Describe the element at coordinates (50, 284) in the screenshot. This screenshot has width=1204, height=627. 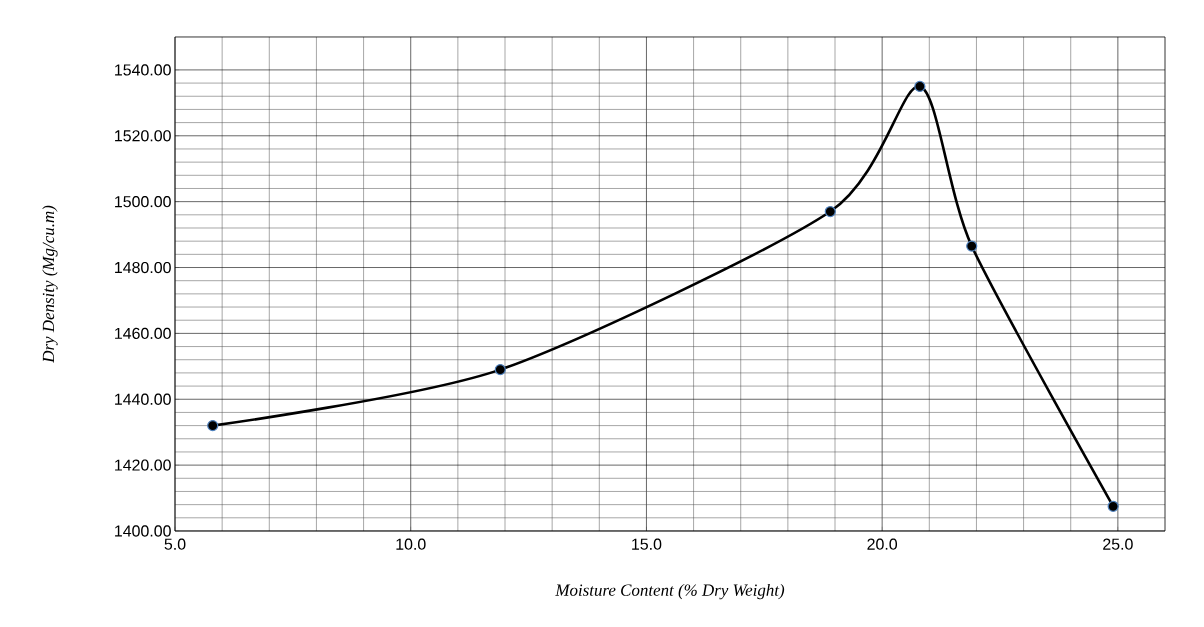
I see `y-axis-title: Dry Density (Mg/cu.m)` at that location.